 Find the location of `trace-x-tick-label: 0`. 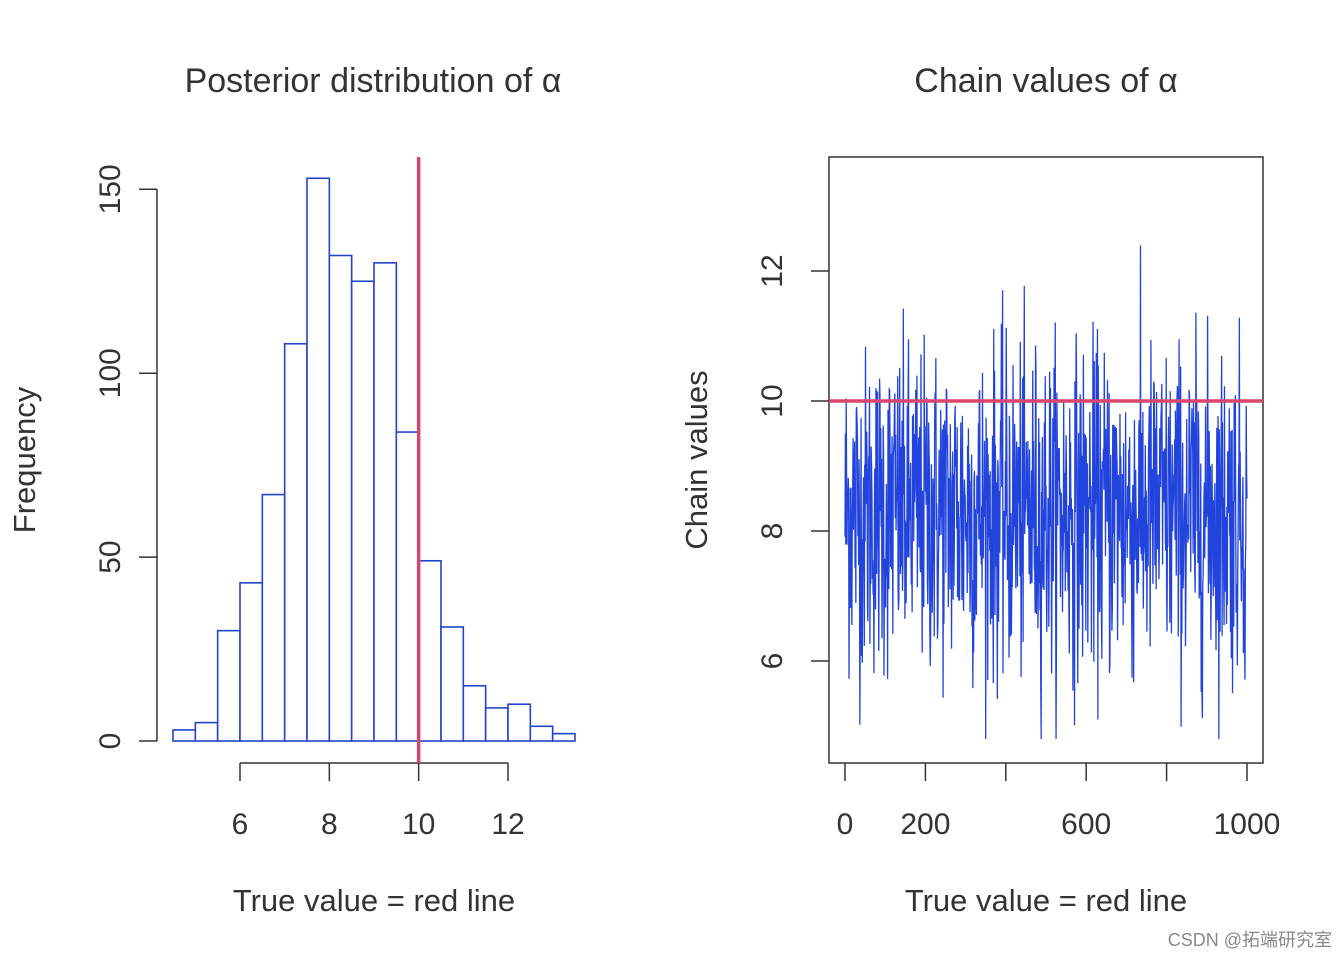

trace-x-tick-label: 0 is located at coordinates (845, 824).